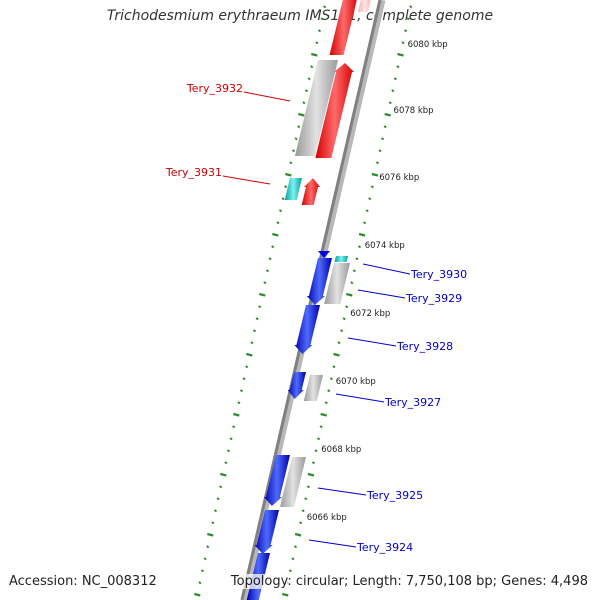 This screenshot has height=600, width=600. I want to click on kbp-tick-label: 6074 kbp, so click(385, 246).